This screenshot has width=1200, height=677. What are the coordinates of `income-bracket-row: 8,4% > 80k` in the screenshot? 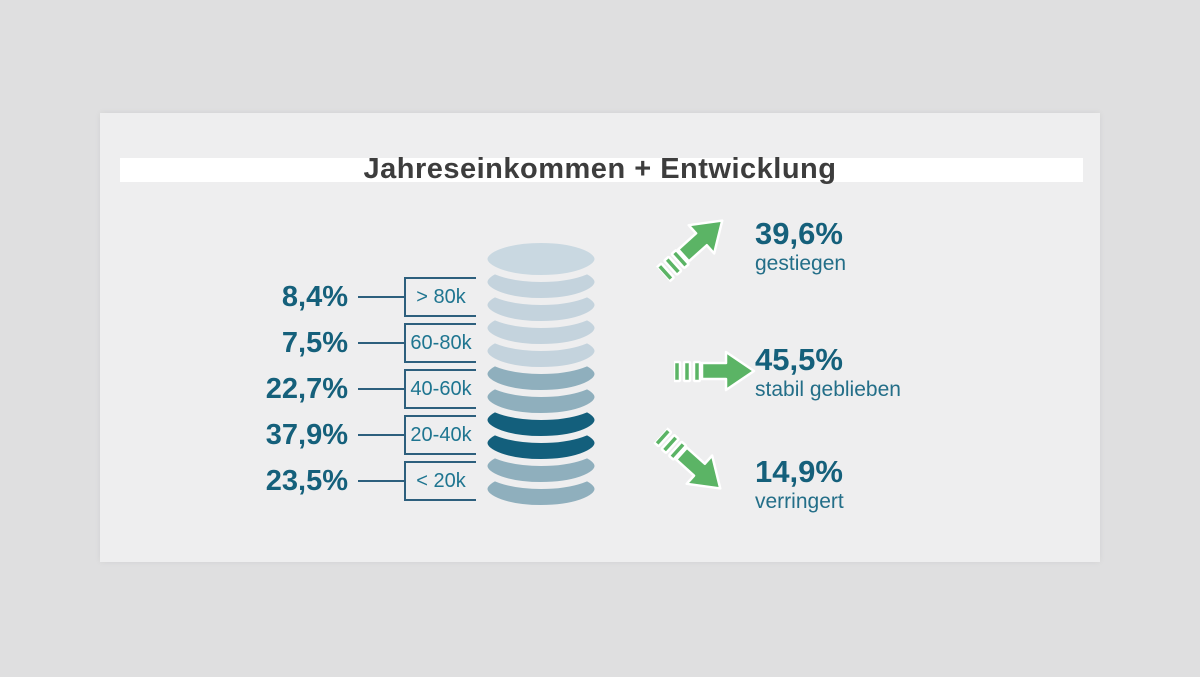 It's located at (347, 297).